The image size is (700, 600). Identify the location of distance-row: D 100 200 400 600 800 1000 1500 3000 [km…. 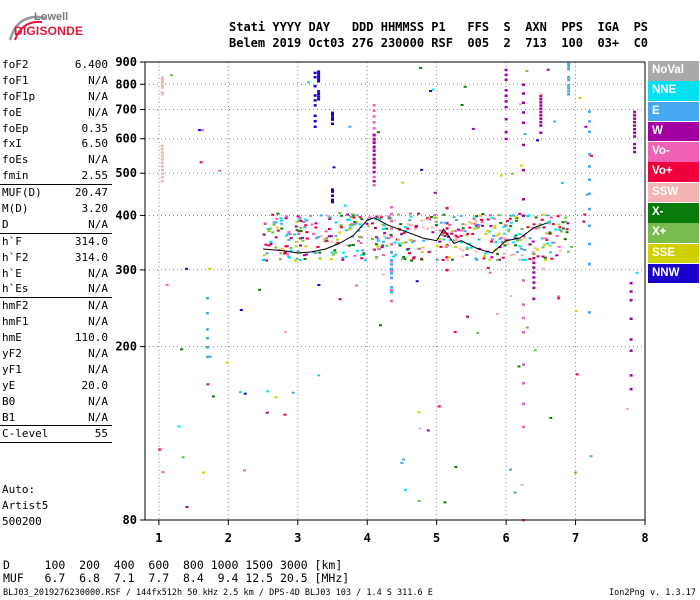
(173, 565).